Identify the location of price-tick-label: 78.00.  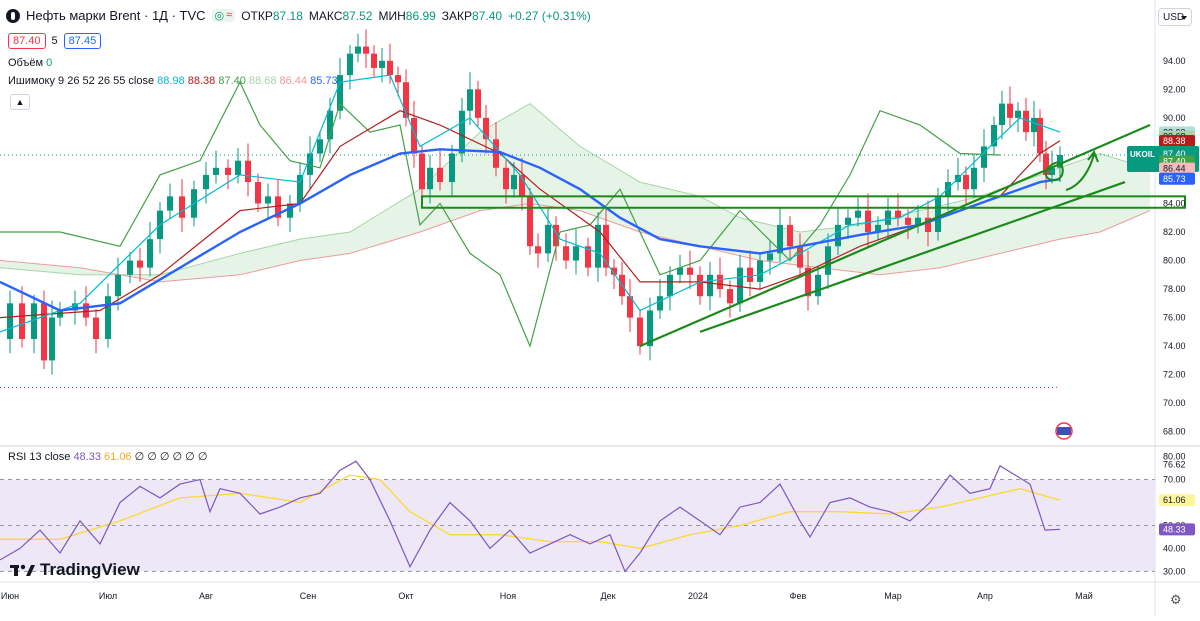
(1174, 289).